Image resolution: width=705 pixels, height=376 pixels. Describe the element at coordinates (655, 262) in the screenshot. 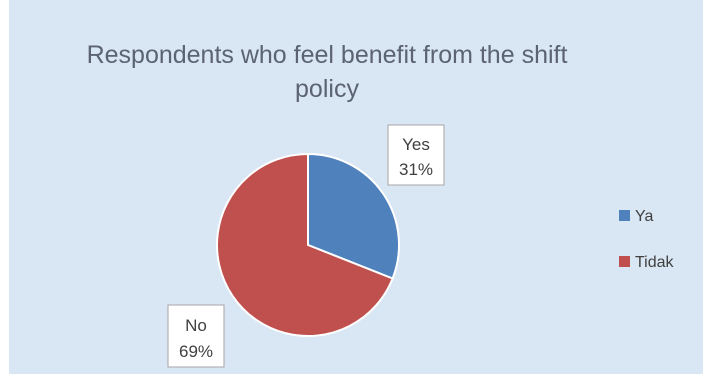

I see `legend-label-tidak: Tidak` at that location.